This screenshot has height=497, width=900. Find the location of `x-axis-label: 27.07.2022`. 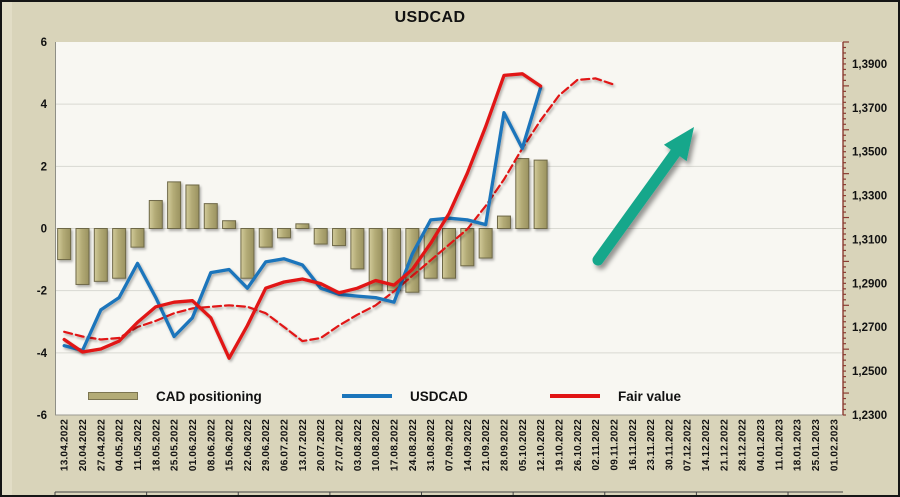

x-axis-label: 27.07.2022 is located at coordinates (340, 445).